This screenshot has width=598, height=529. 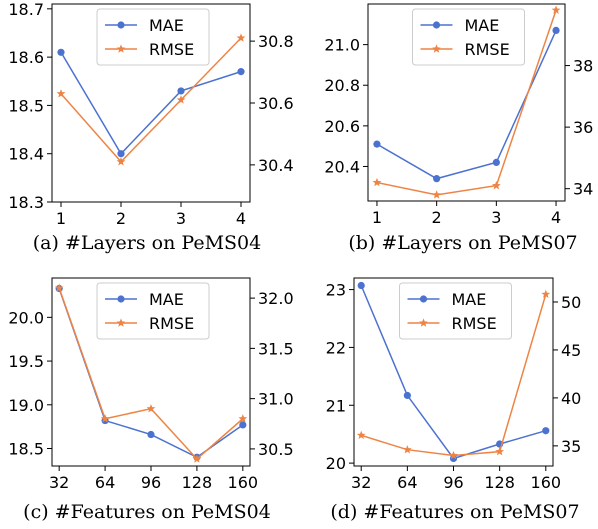 What do you see at coordinates (147, 243) in the screenshot?
I see `panel-caption: (a) #Layers on PeMS04` at bounding box center [147, 243].